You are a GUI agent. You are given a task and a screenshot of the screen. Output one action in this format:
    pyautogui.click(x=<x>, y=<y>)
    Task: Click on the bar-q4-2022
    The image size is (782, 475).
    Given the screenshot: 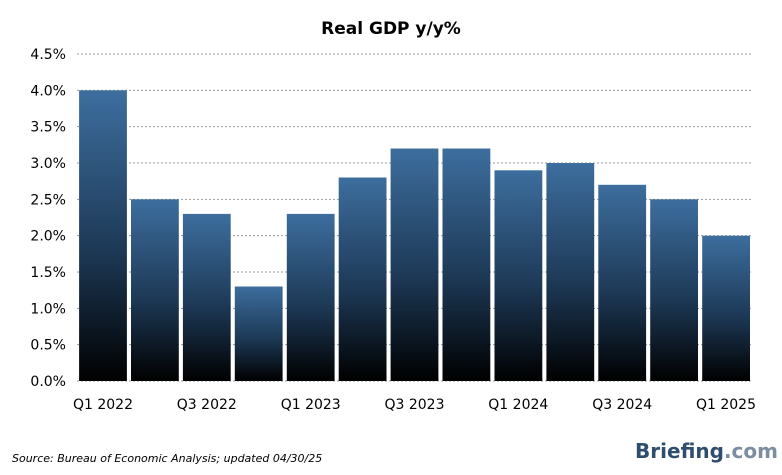 What is the action you would take?
    pyautogui.click(x=258, y=333)
    